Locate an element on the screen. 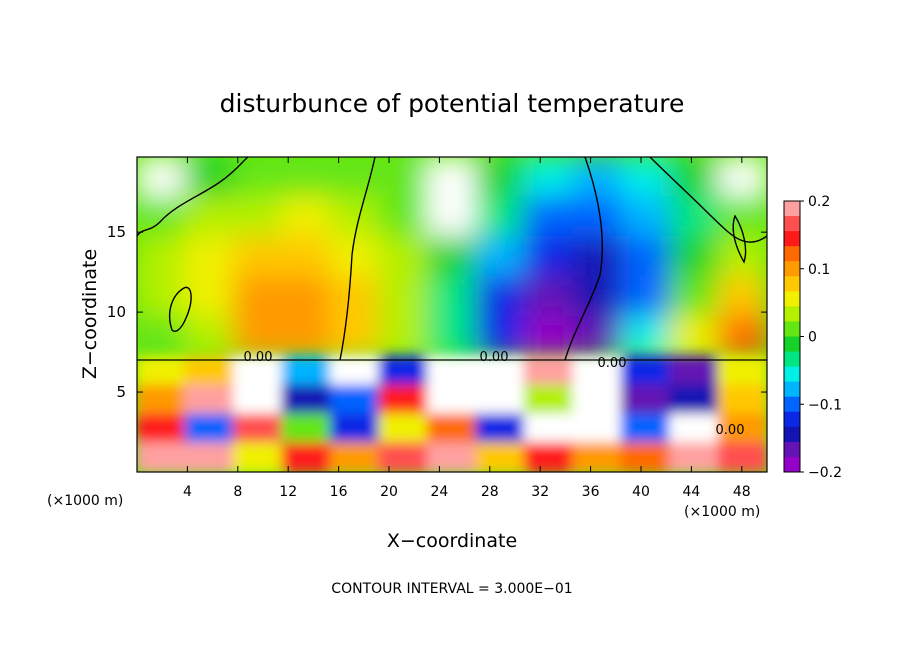  y-tick-label: 15 is located at coordinates (116, 232).